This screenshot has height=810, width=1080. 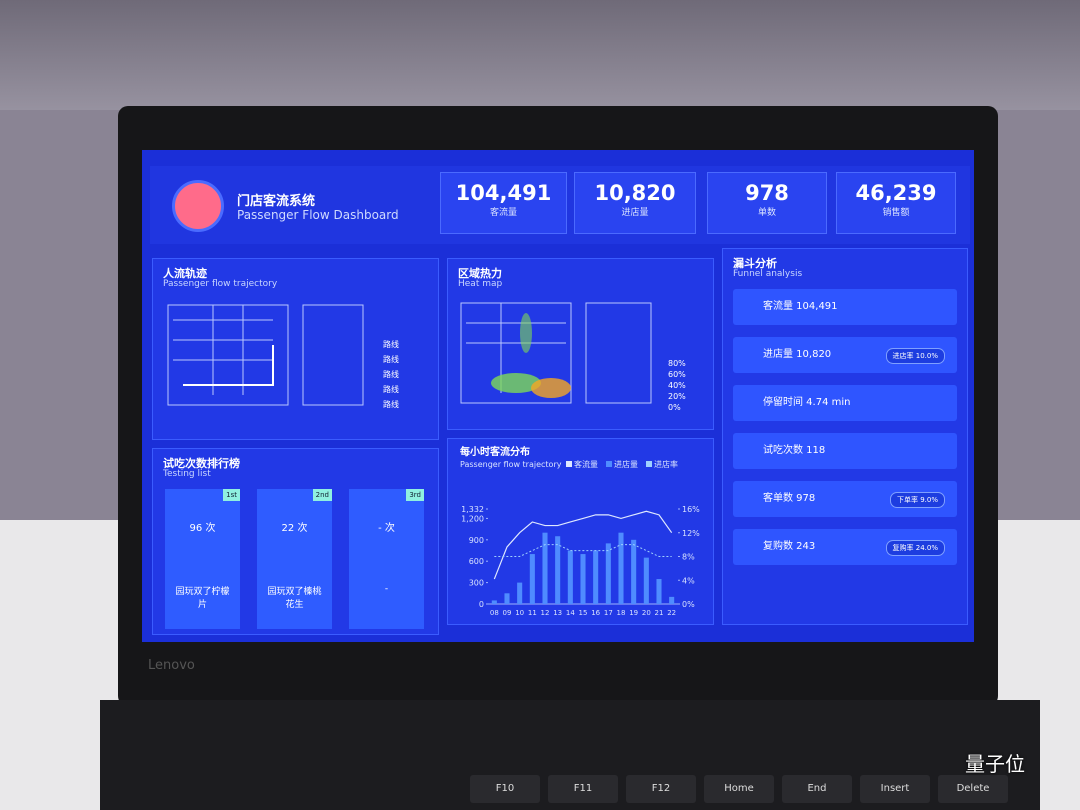 I want to click on rank: 2nd, so click(x=322, y=495).